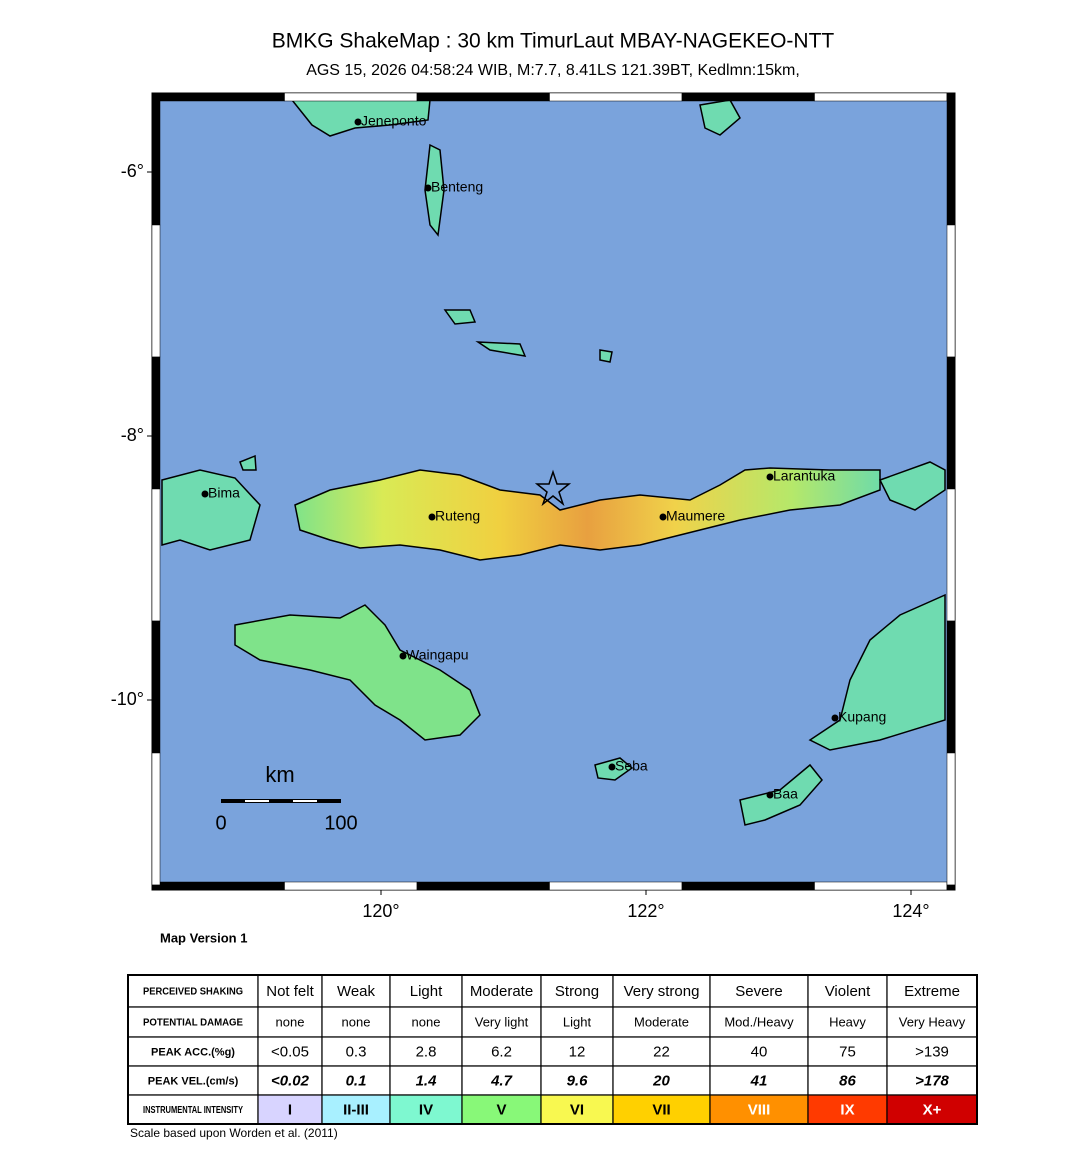  I want to click on table-value: 40, so click(759, 1051).